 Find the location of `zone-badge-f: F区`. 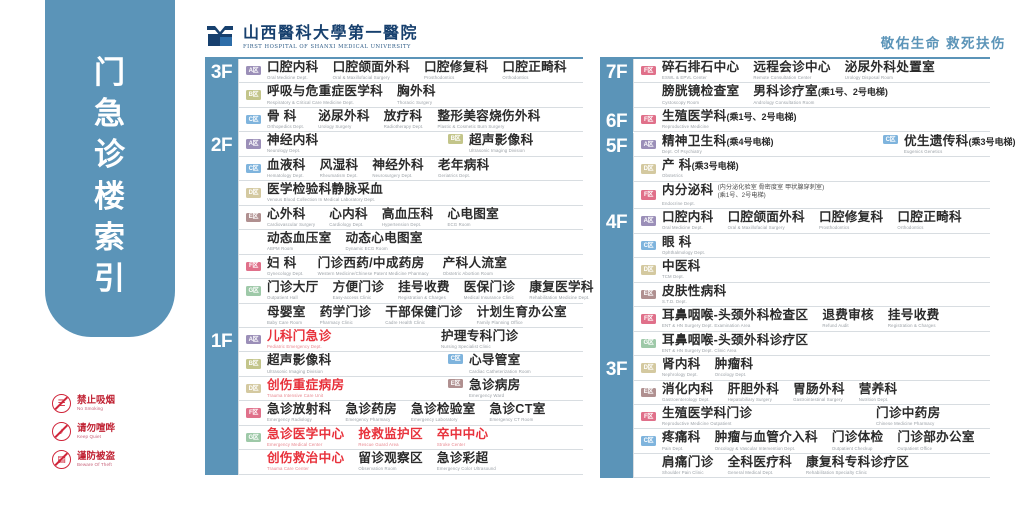

zone-badge-f: F区 is located at coordinates (253, 413).